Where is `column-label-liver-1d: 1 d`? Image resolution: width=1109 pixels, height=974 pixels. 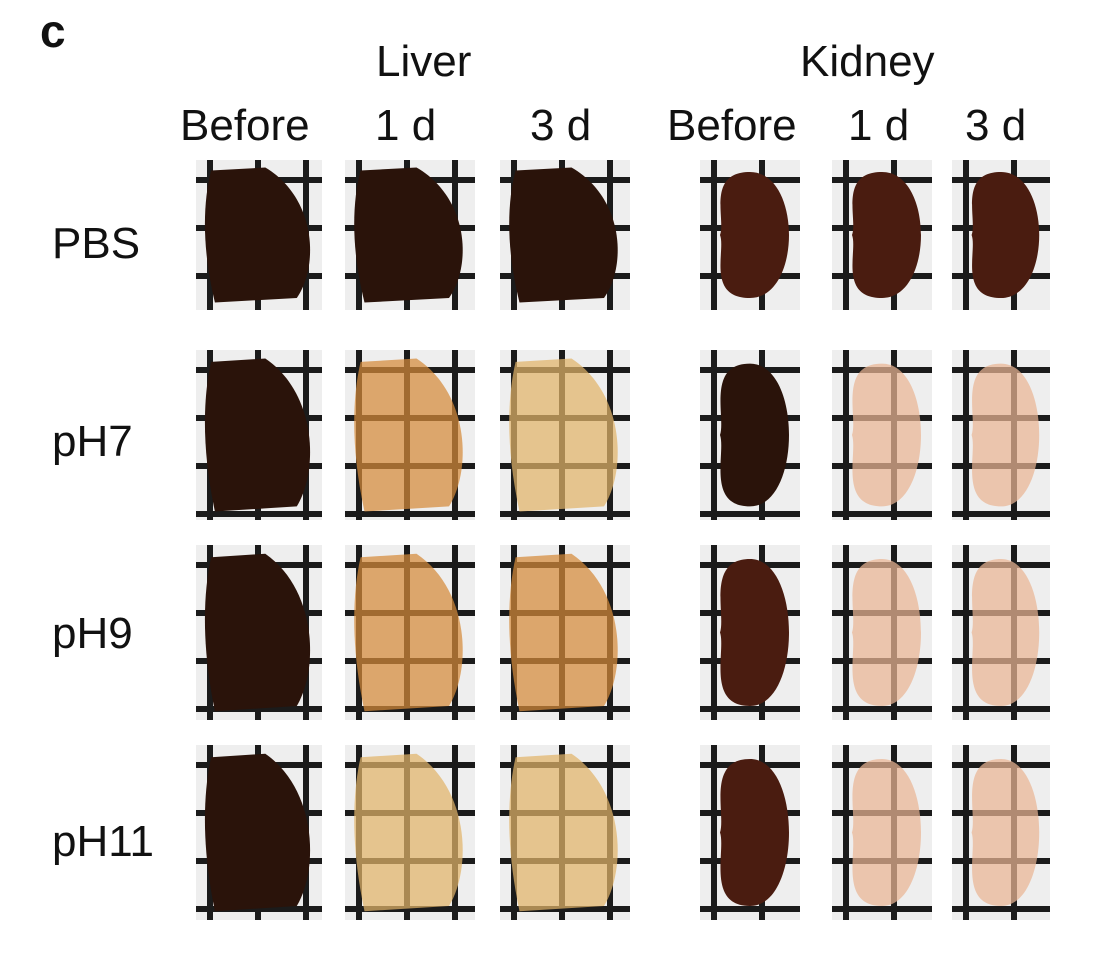 column-label-liver-1d: 1 d is located at coordinates (406, 125).